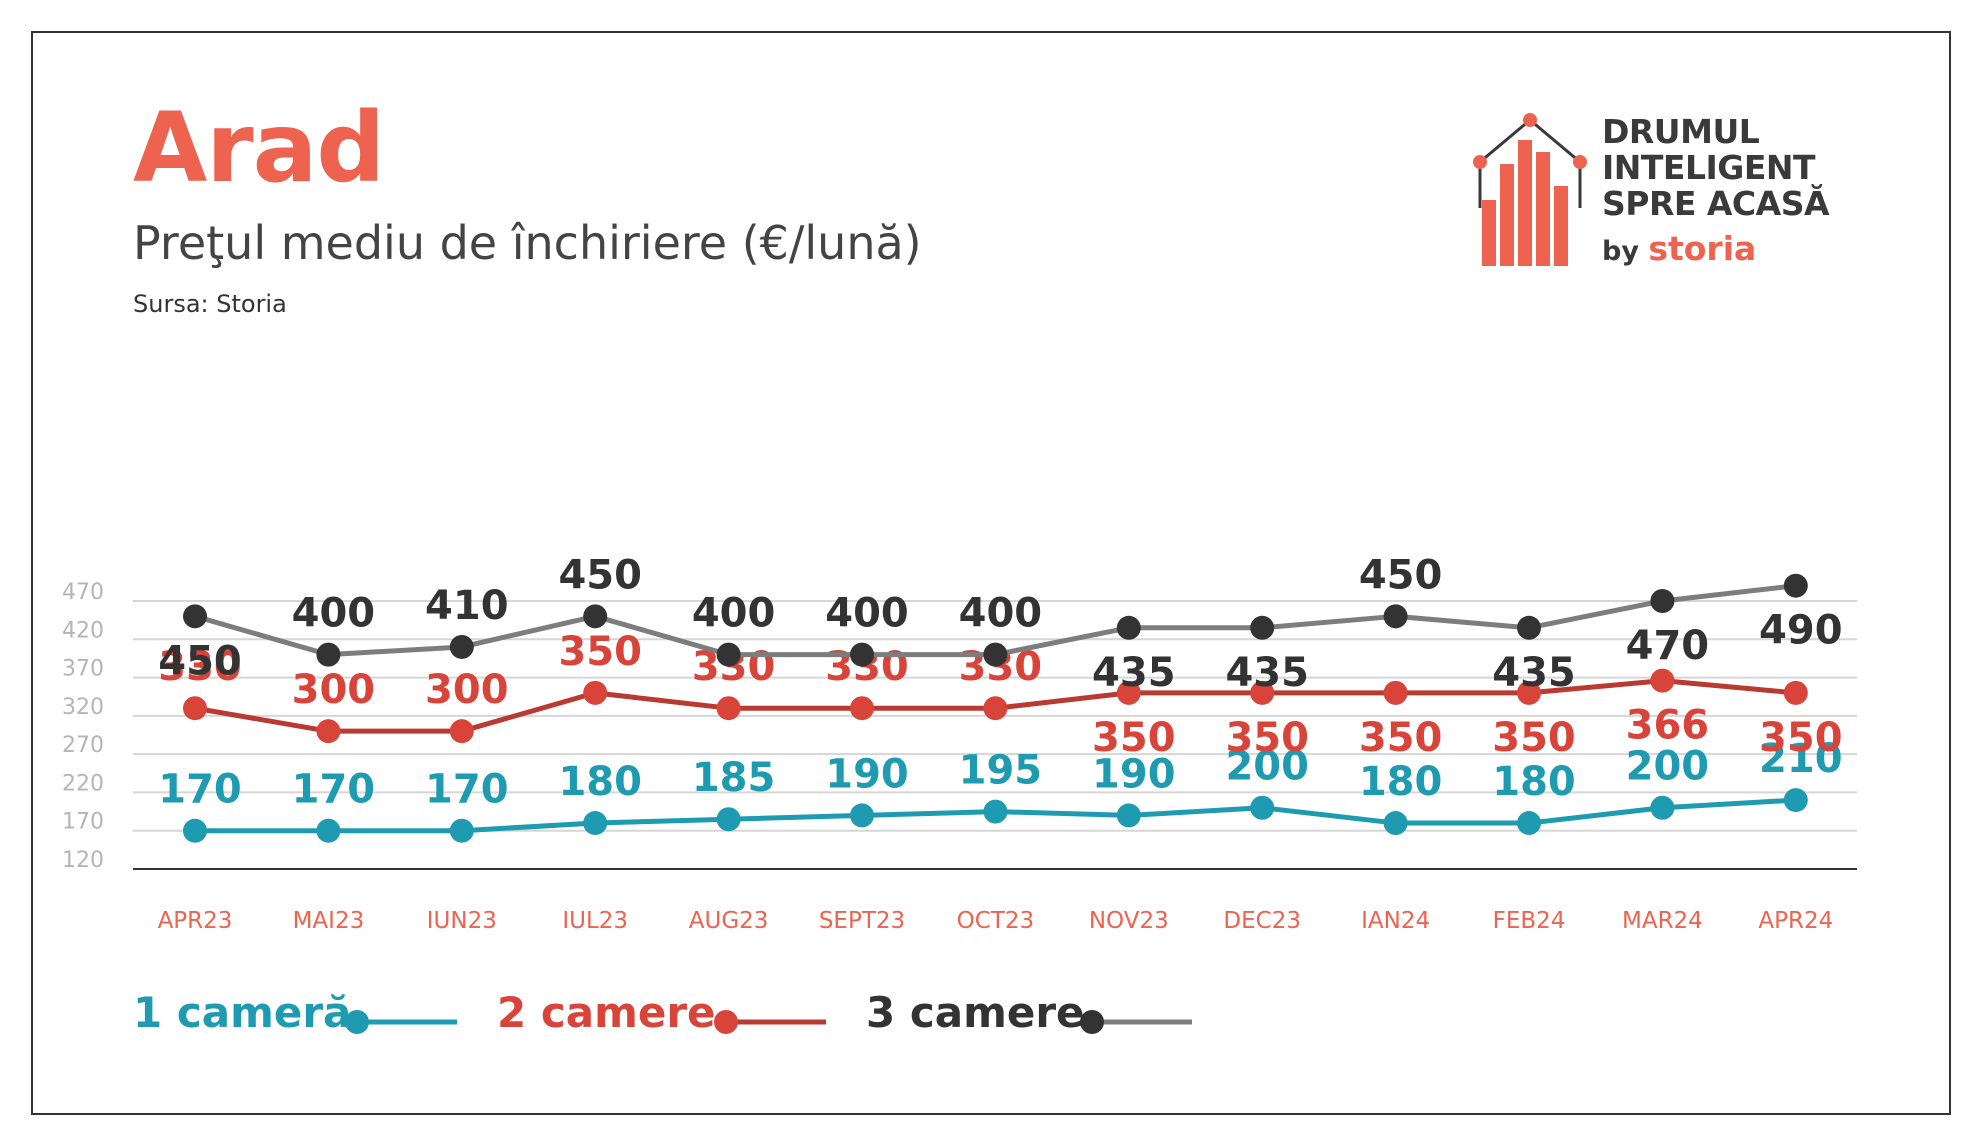  Describe the element at coordinates (462, 921) in the screenshot. I see `x-tick-label: IUN23` at that location.